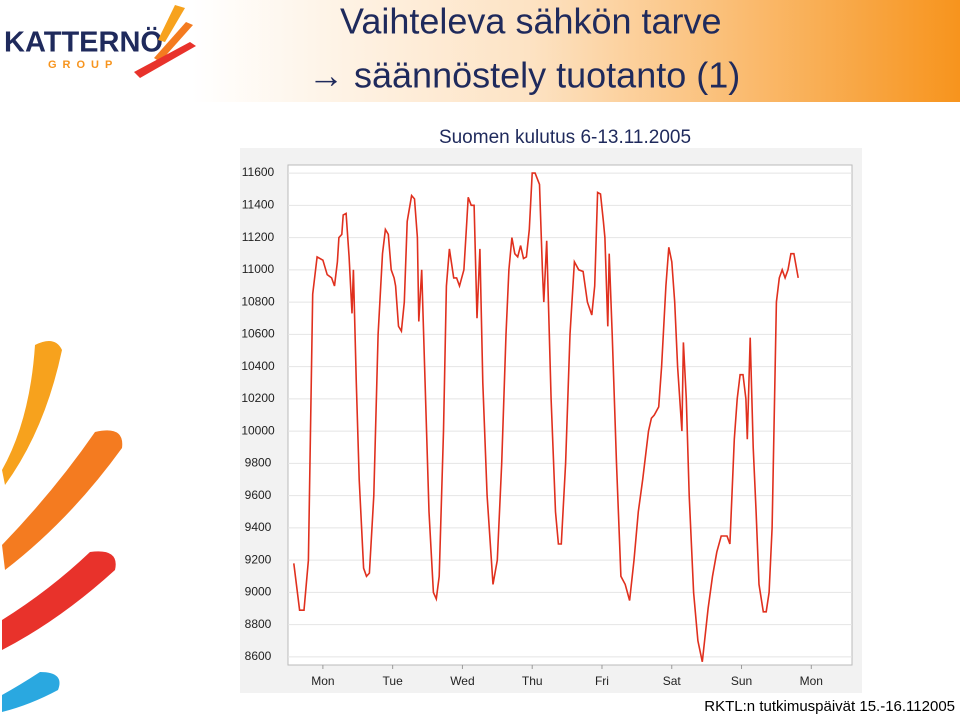  What do you see at coordinates (258, 301) in the screenshot?
I see `y-tick-label: 10800` at bounding box center [258, 301].